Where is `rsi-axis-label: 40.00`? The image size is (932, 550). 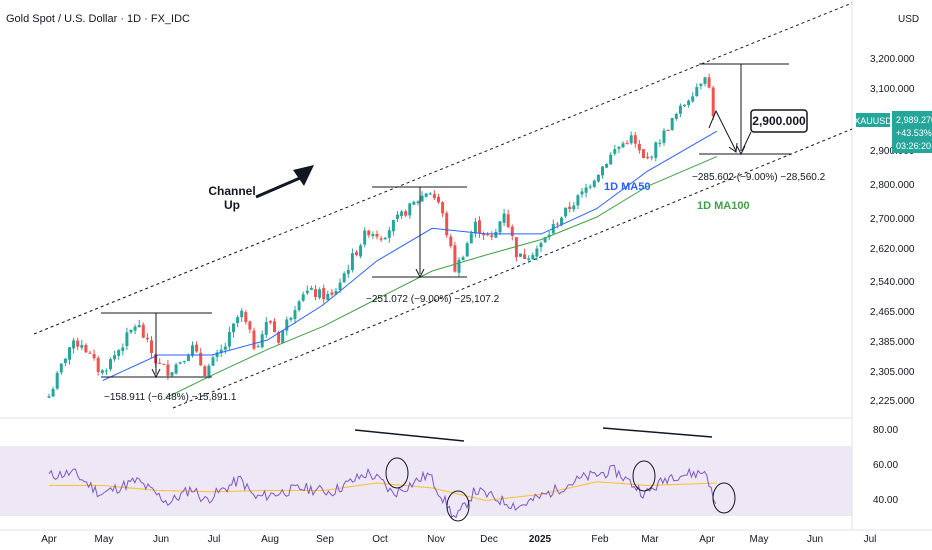 rsi-axis-label: 40.00 is located at coordinates (885, 500).